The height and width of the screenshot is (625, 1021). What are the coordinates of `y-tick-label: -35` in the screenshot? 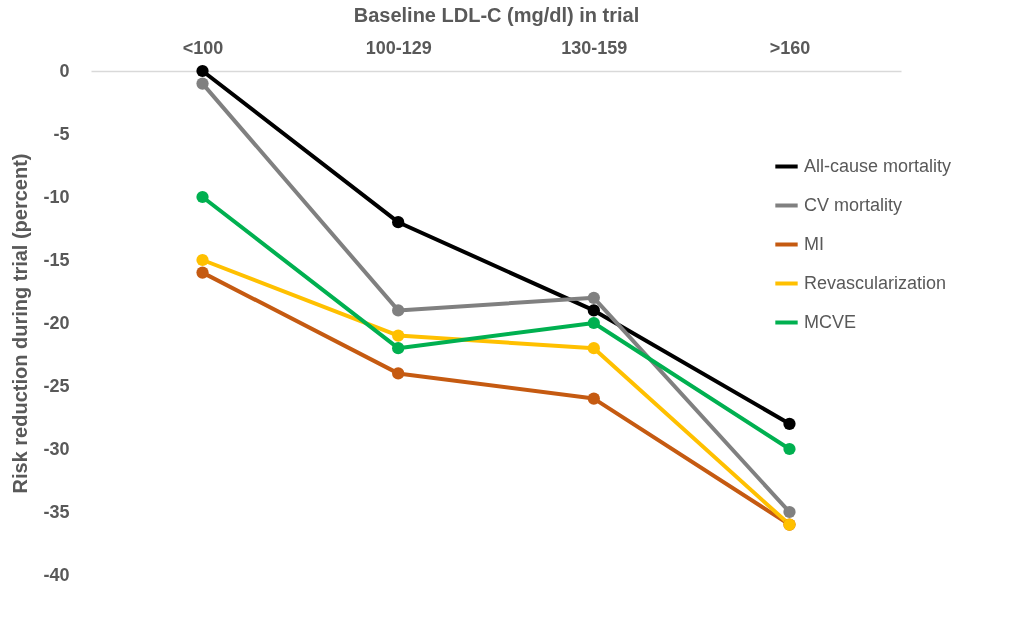 It's located at (56, 511).